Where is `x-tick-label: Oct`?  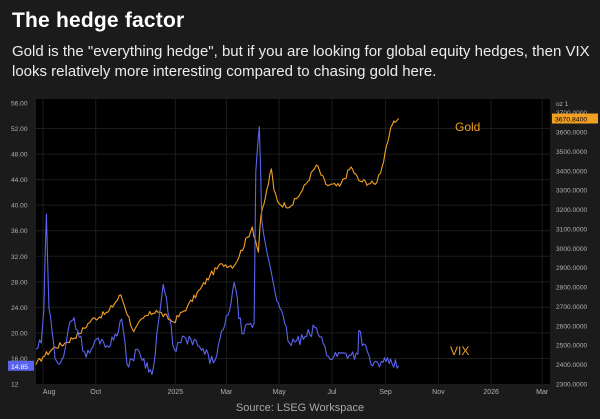
x-tick-label: Oct is located at coordinates (95, 392).